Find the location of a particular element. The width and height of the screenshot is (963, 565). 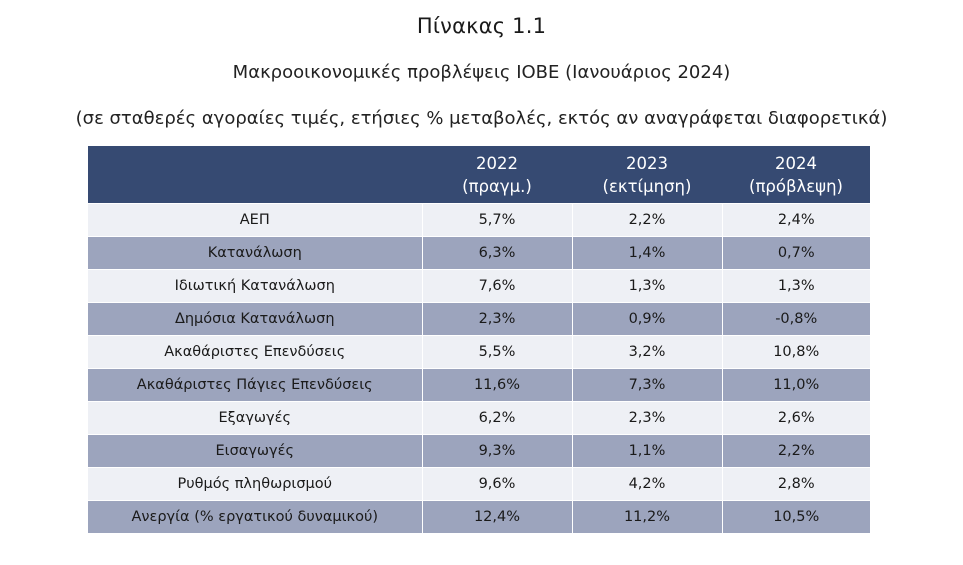

value-2023: 0,9% is located at coordinates (646, 319).